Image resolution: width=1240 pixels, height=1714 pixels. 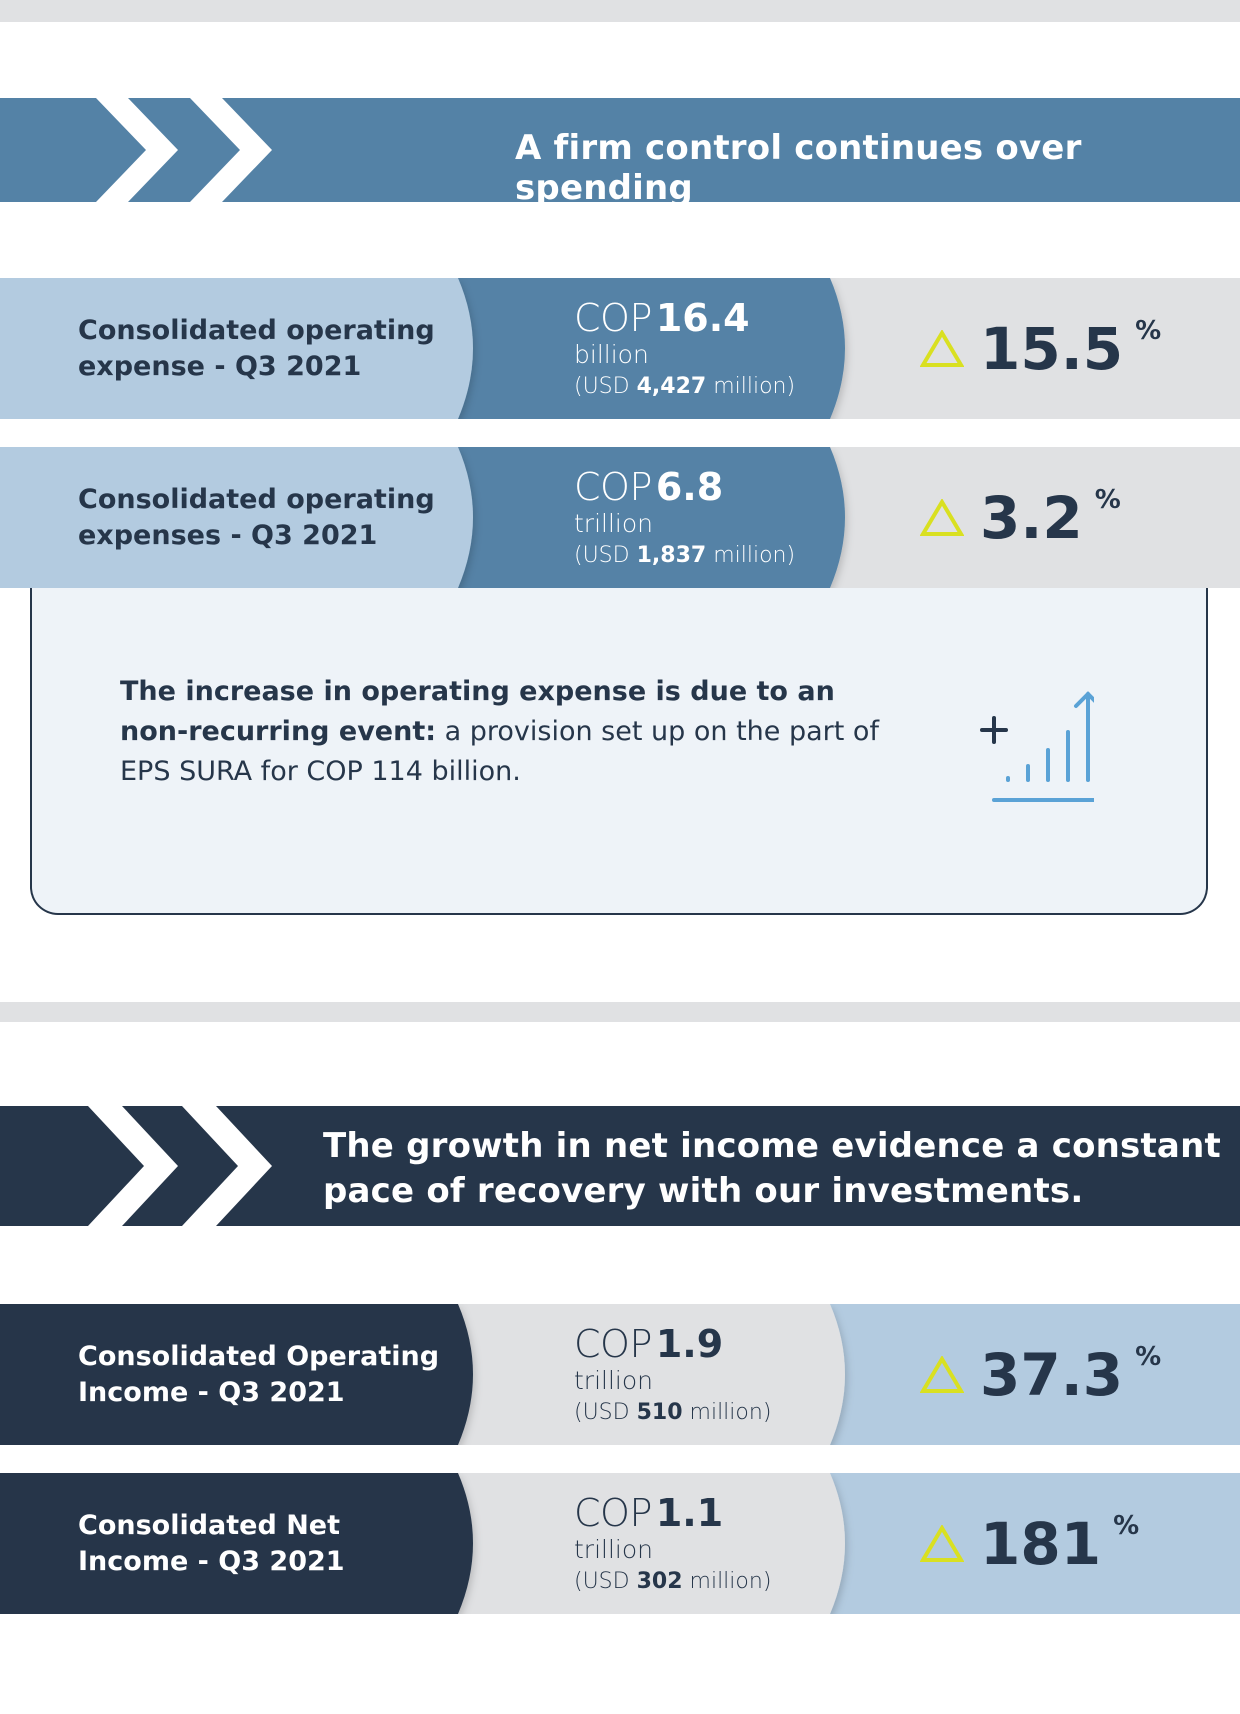 I want to click on metric-amount: COP 1.9 trillion (USD 510 million), so click(x=672, y=1373).